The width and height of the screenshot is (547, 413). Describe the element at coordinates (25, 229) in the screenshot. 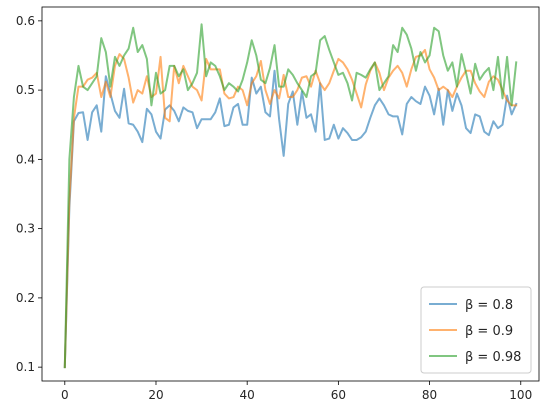

I see `y-tick-label: 0.3` at that location.